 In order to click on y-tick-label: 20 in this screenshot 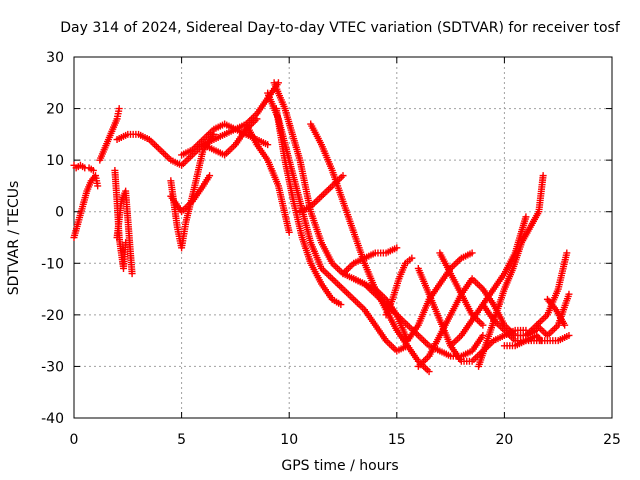, I will do `click(55, 110)`.